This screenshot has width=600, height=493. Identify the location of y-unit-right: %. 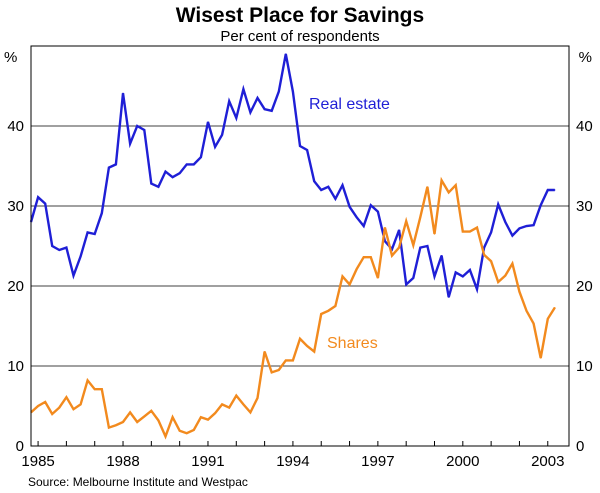
(585, 57).